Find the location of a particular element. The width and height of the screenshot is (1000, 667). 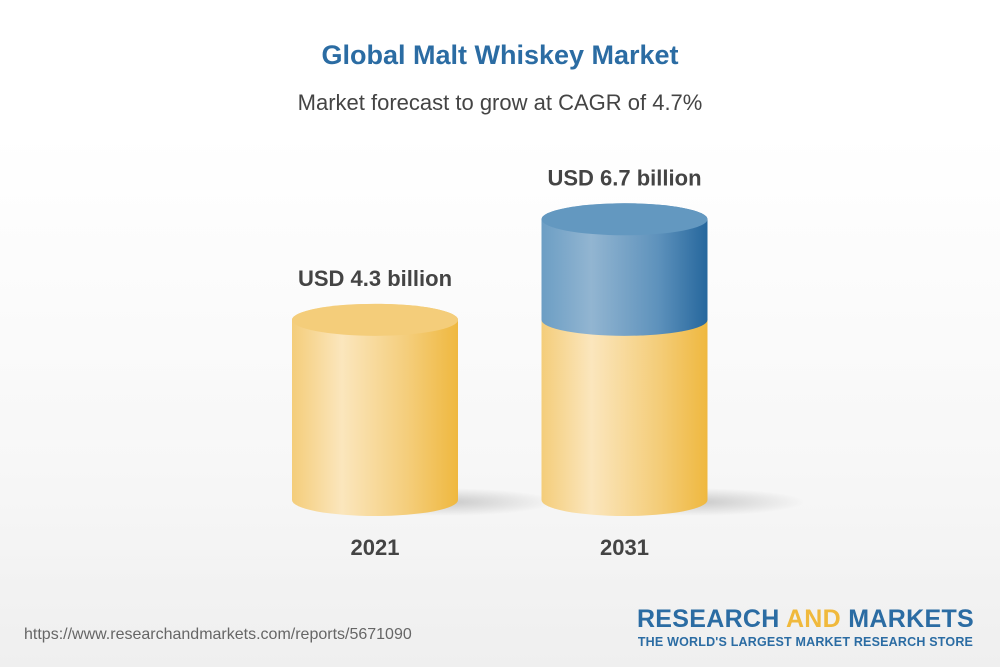

cylinder-bar-2021 is located at coordinates (375, 409).